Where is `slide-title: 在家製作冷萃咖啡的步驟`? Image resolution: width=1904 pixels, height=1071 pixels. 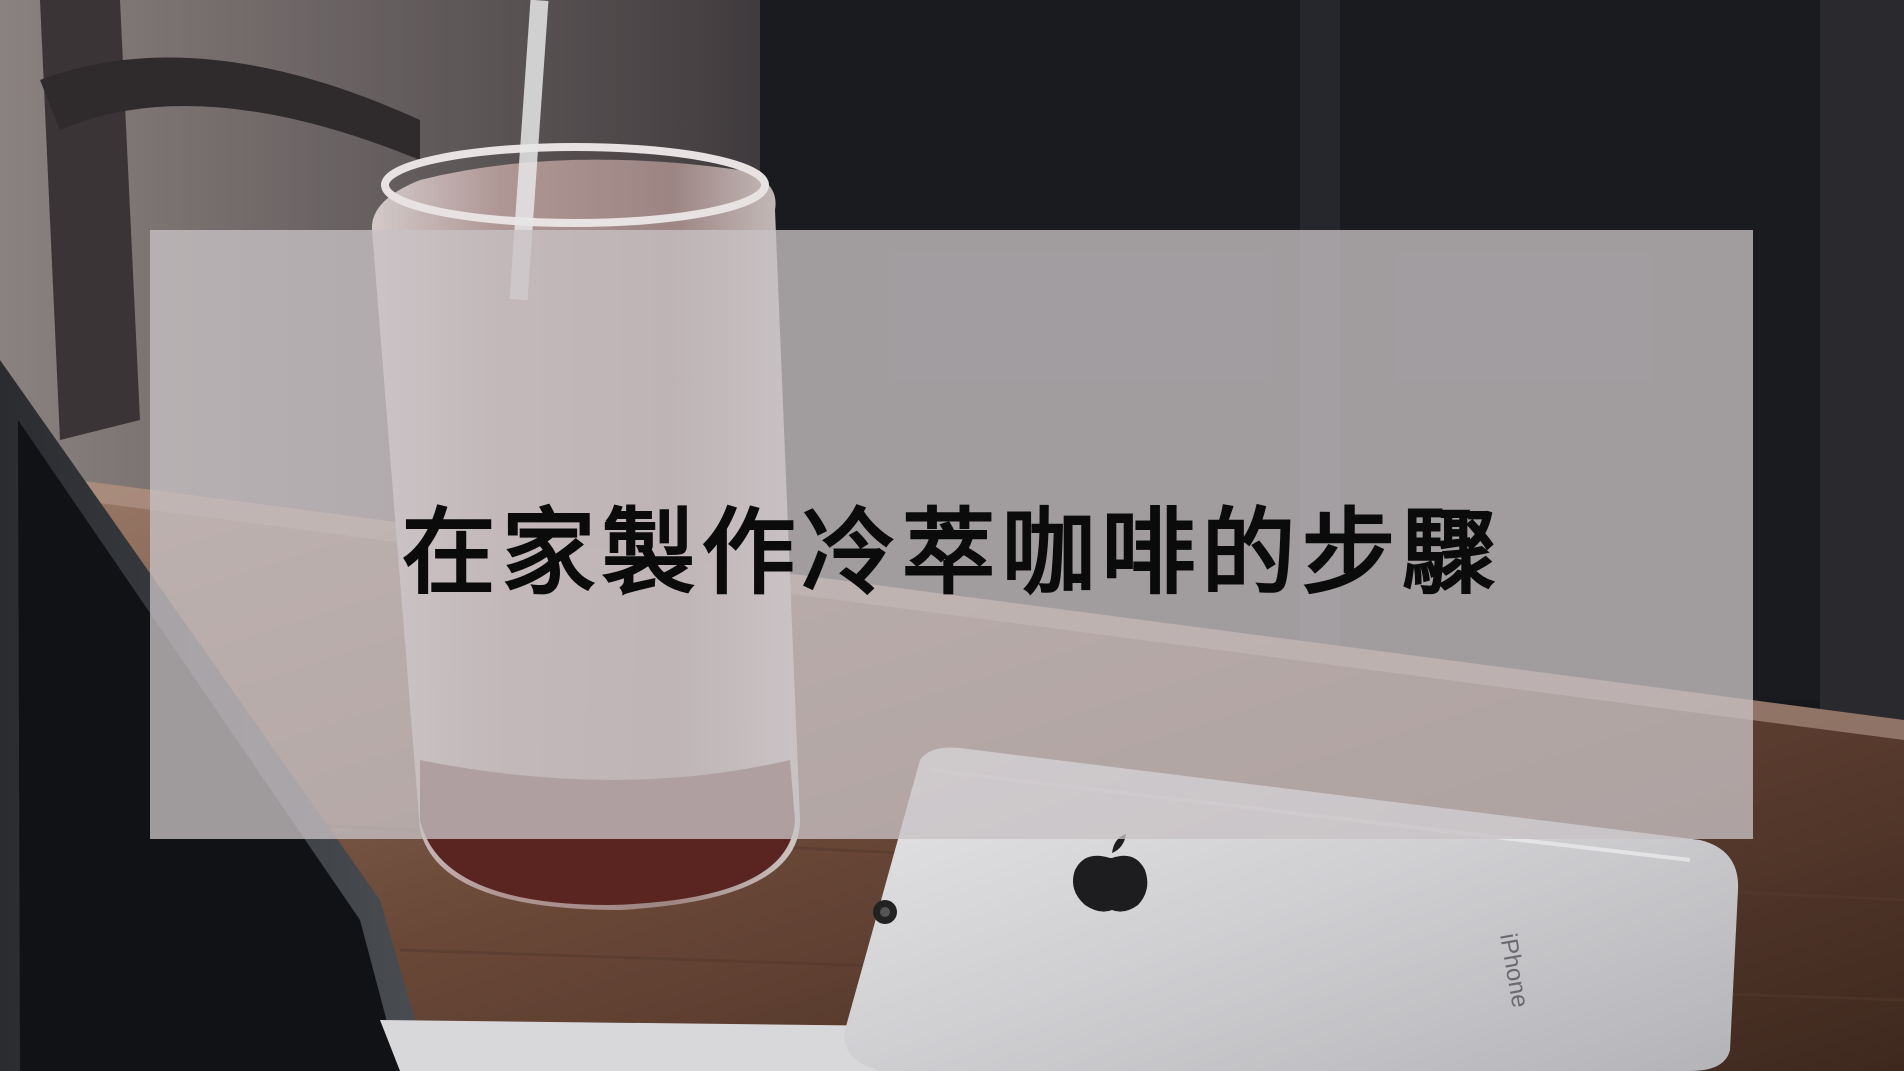
slide-title: 在家製作冷萃咖啡的步驟 is located at coordinates (951, 553).